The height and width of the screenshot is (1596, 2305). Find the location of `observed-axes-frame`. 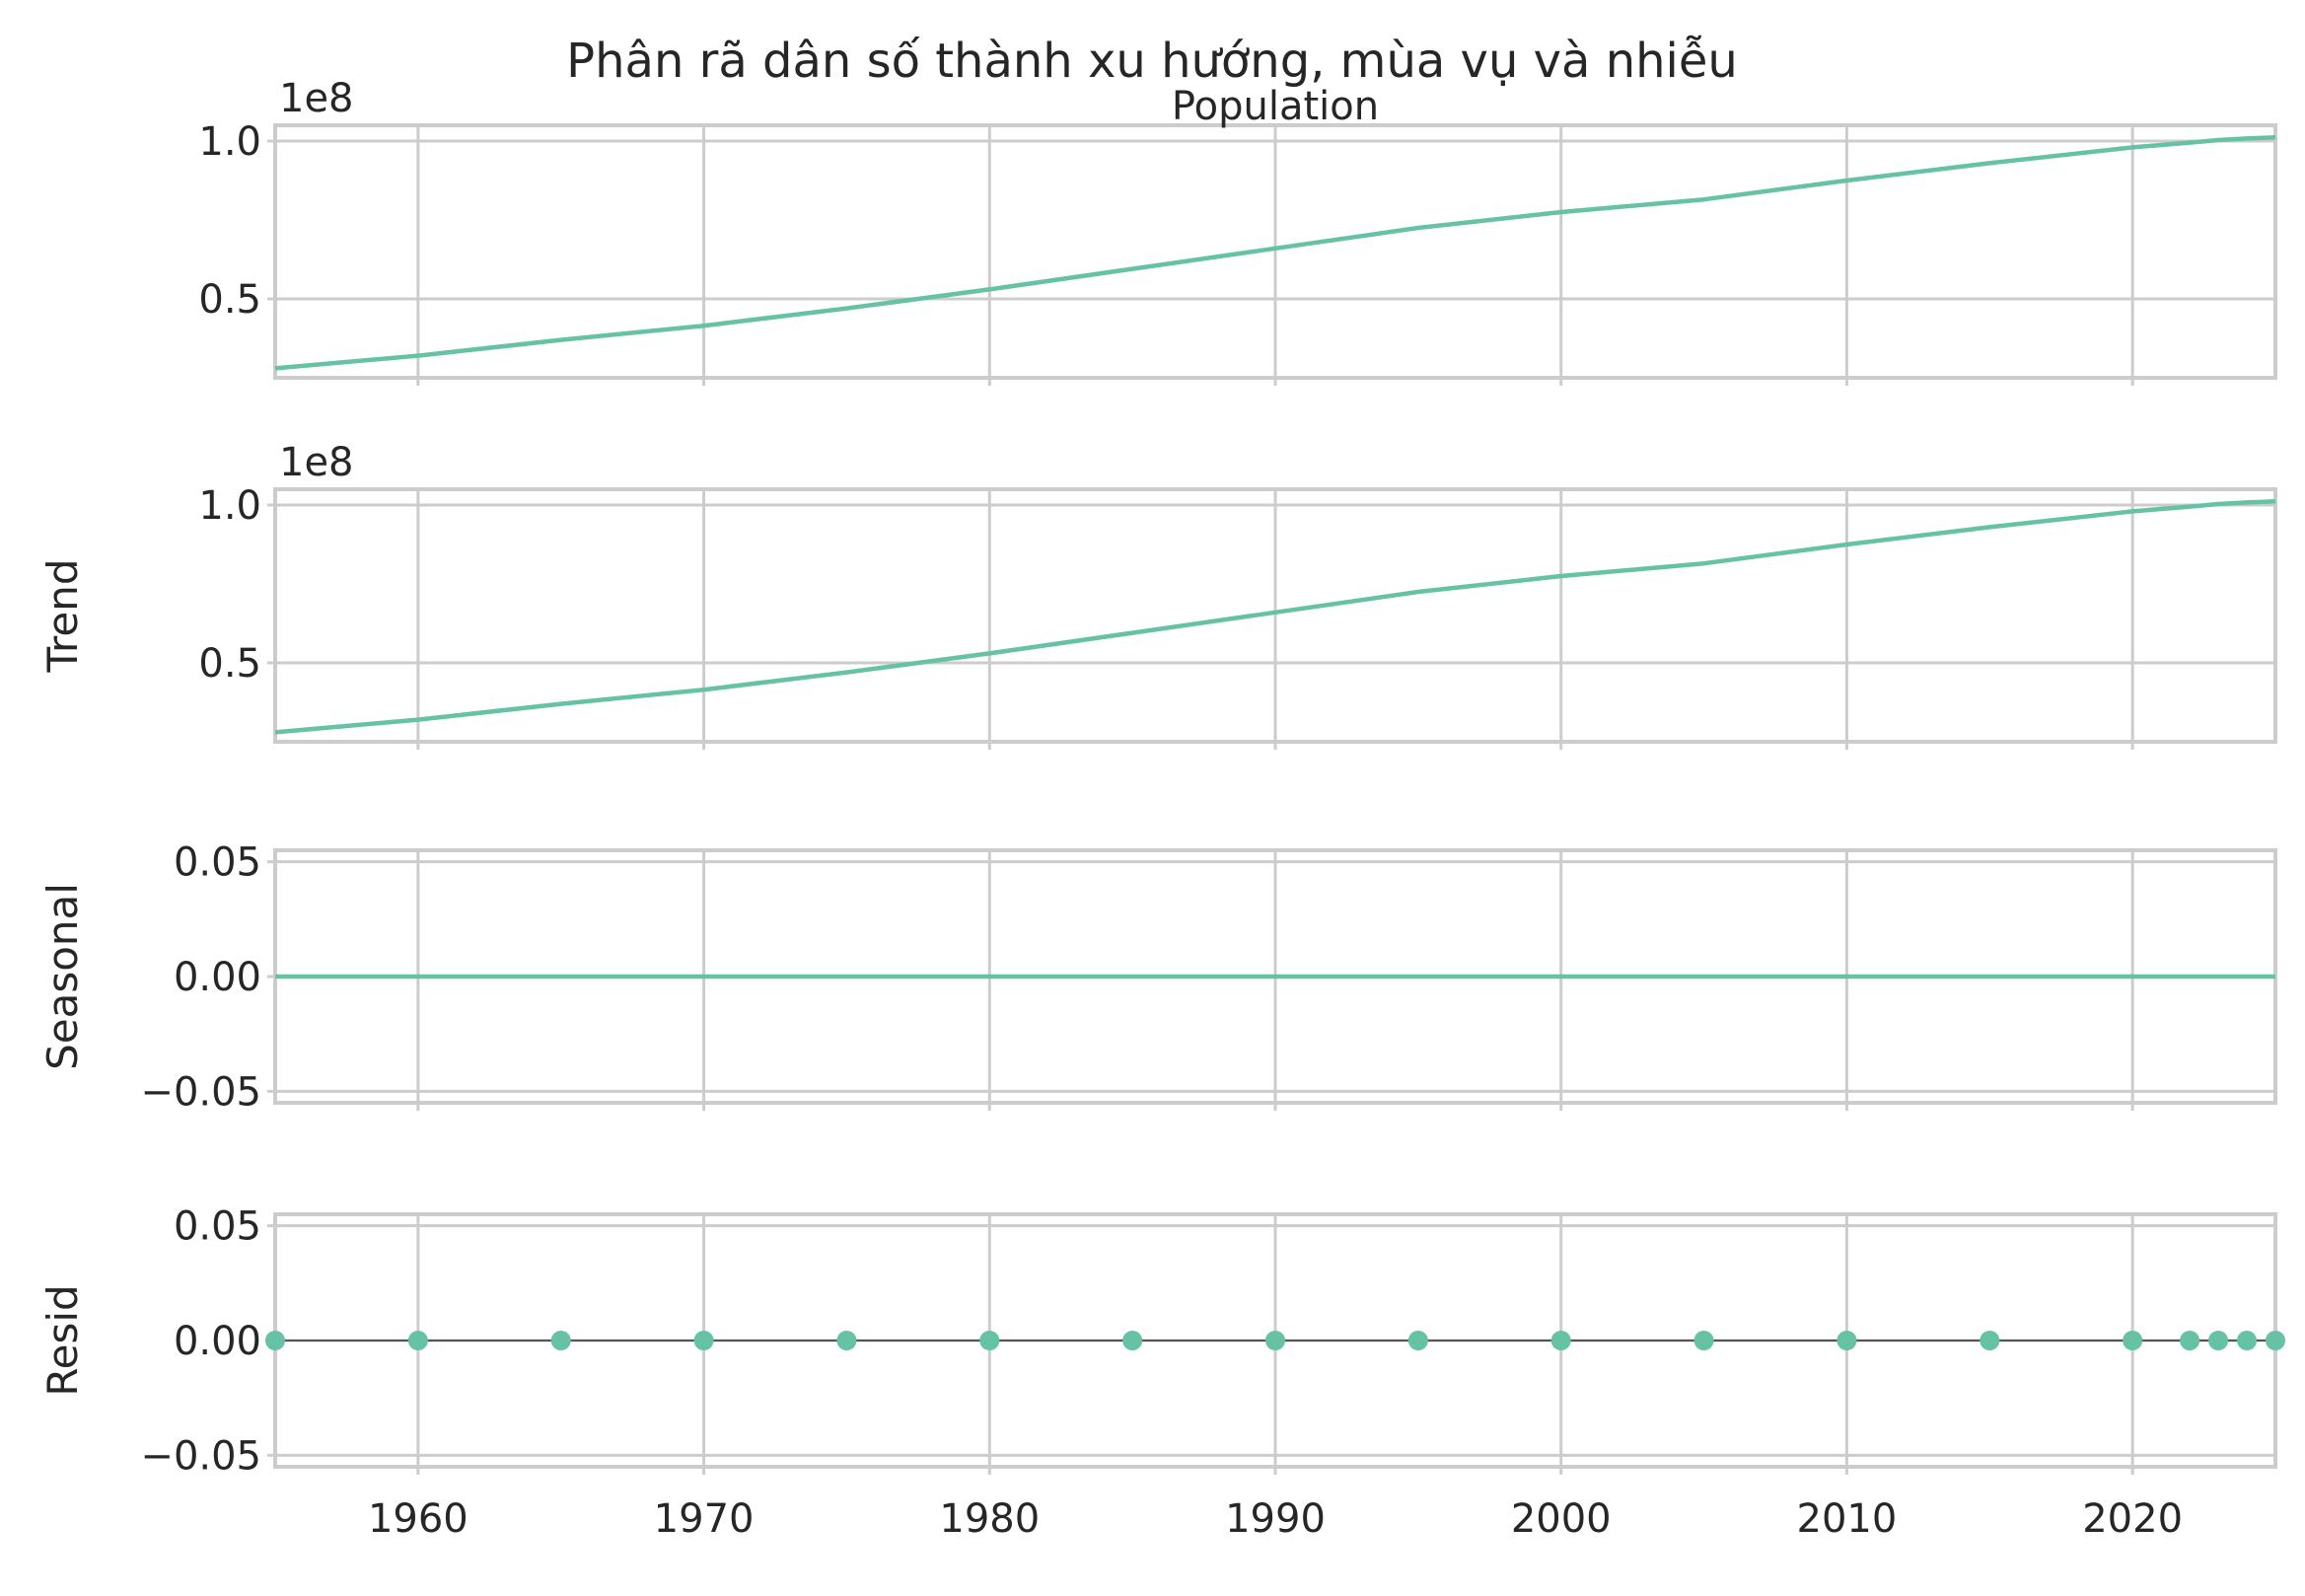

observed-axes-frame is located at coordinates (1275, 251).